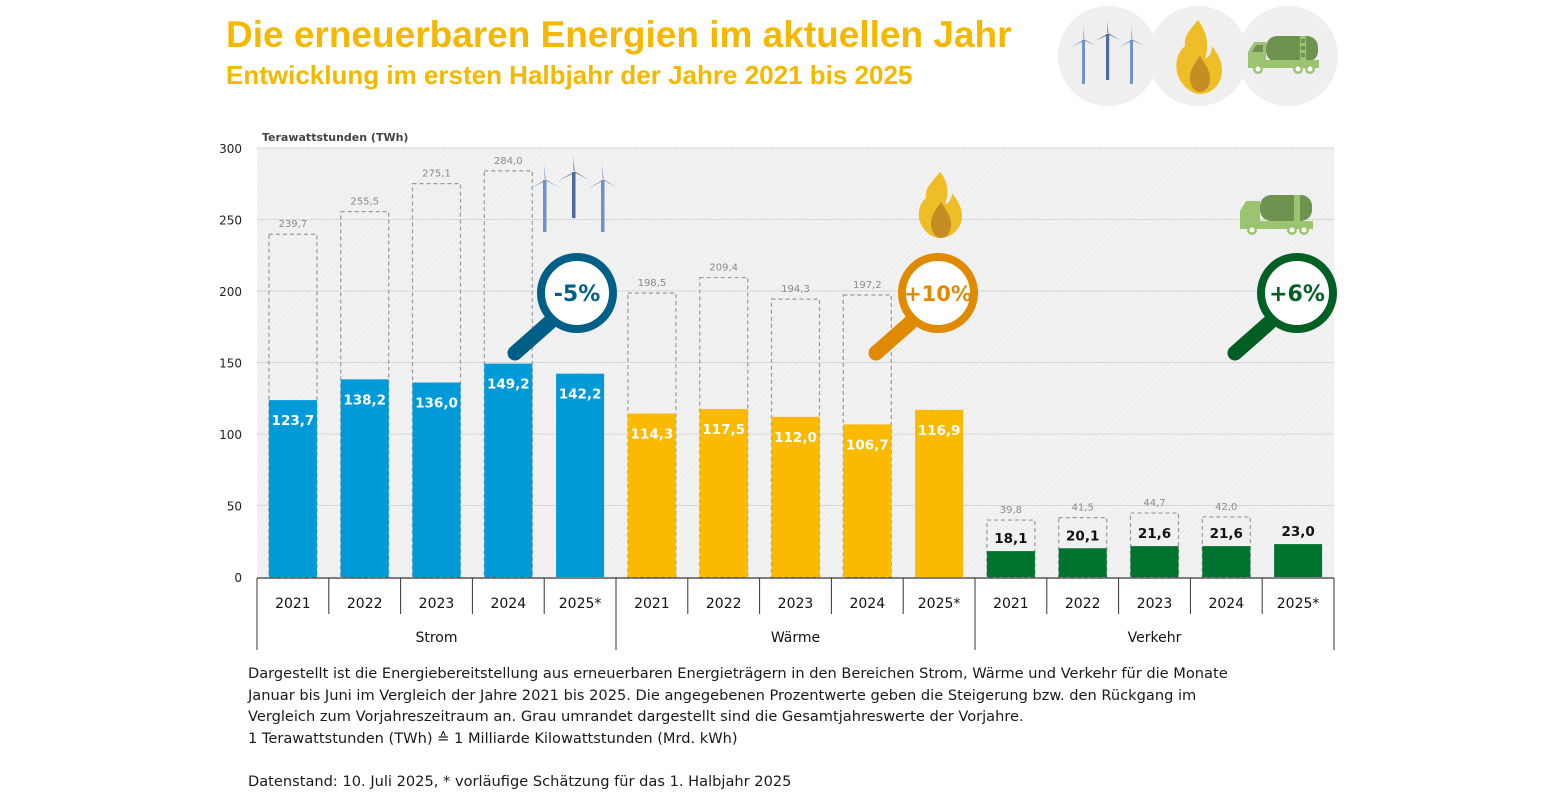 The width and height of the screenshot is (1545, 807). I want to click on header-icons, so click(1198, 56).